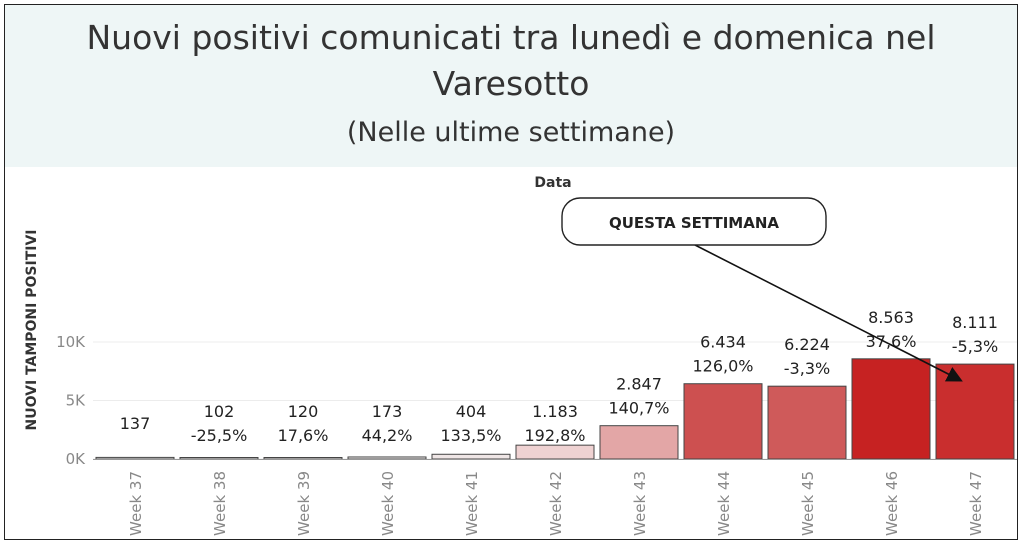  Describe the element at coordinates (892, 503) in the screenshot. I see `x-tick-label: Week 46` at that location.